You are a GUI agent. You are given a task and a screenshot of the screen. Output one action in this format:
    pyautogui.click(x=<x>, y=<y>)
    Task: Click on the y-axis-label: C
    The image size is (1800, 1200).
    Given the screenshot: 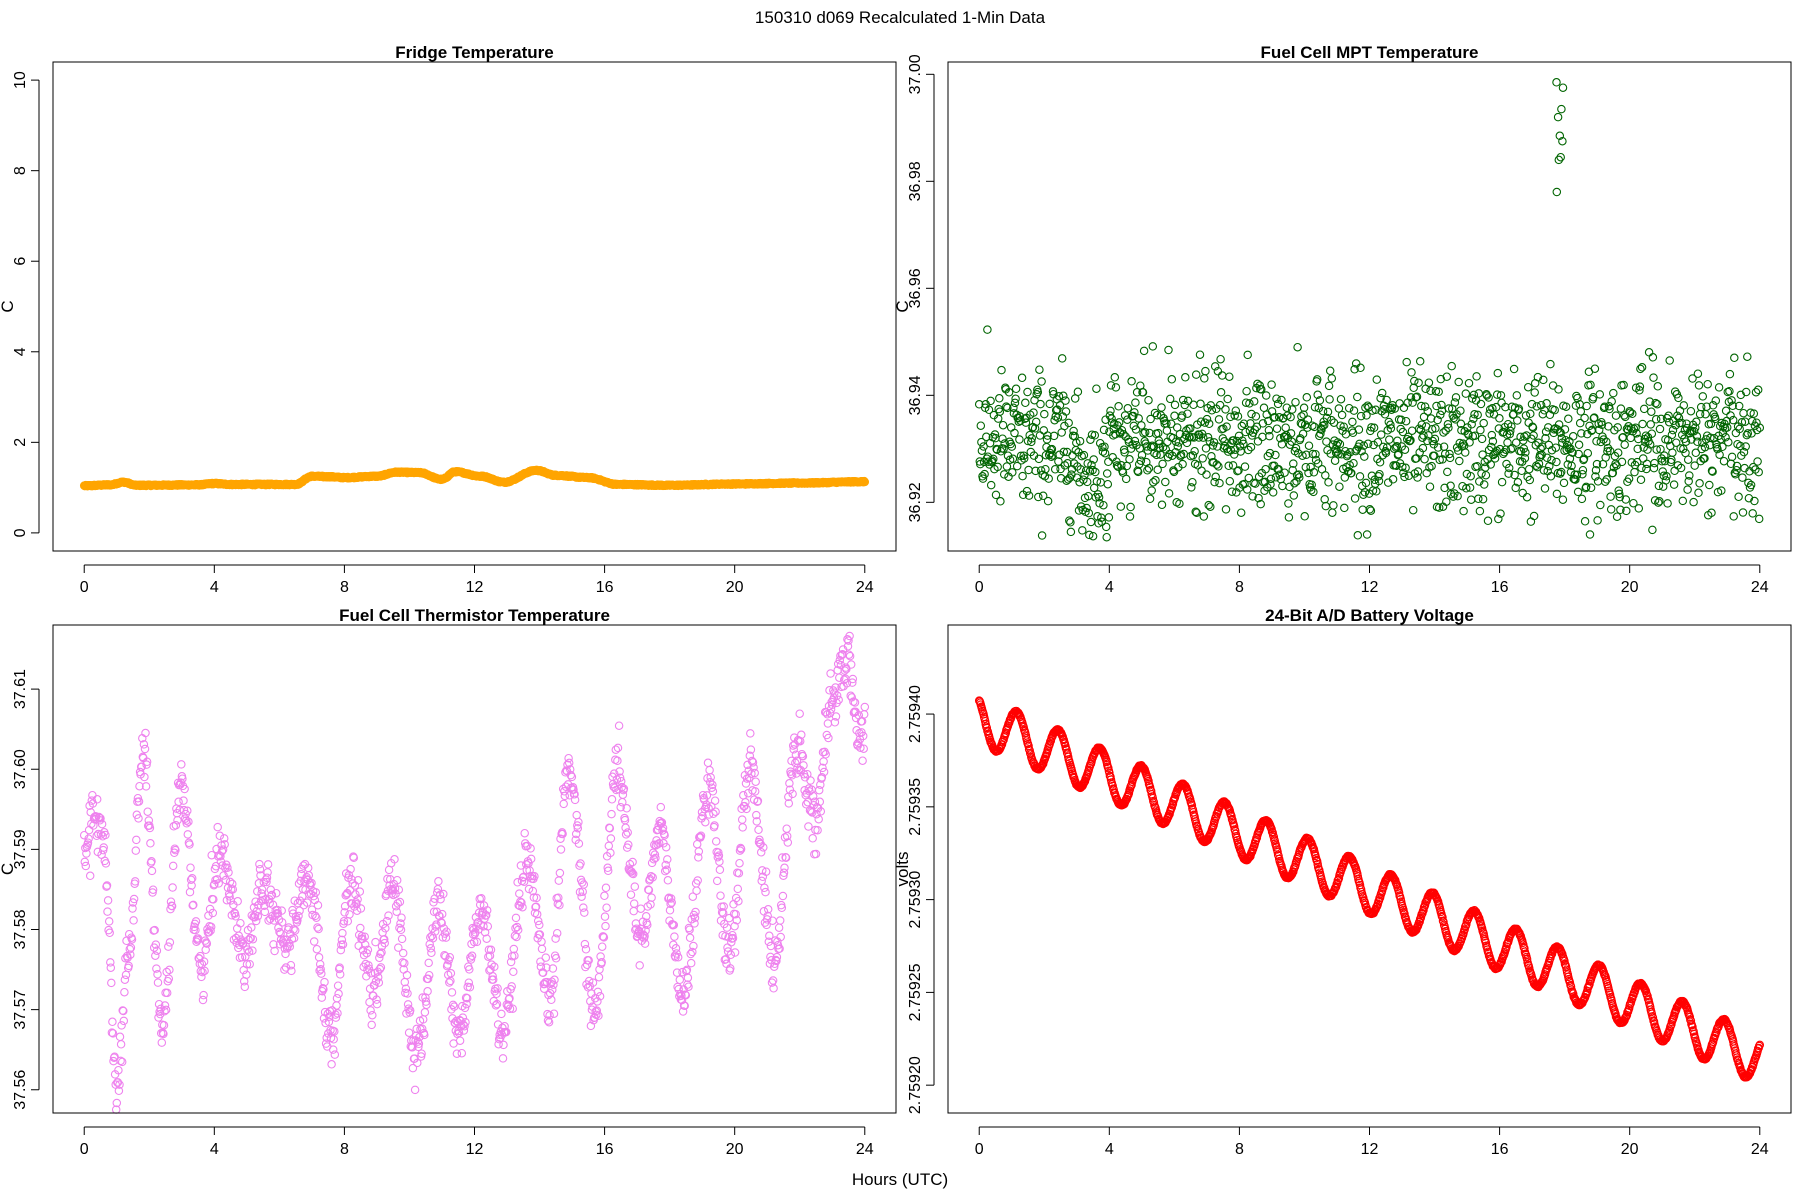 What is the action you would take?
    pyautogui.click(x=8, y=306)
    